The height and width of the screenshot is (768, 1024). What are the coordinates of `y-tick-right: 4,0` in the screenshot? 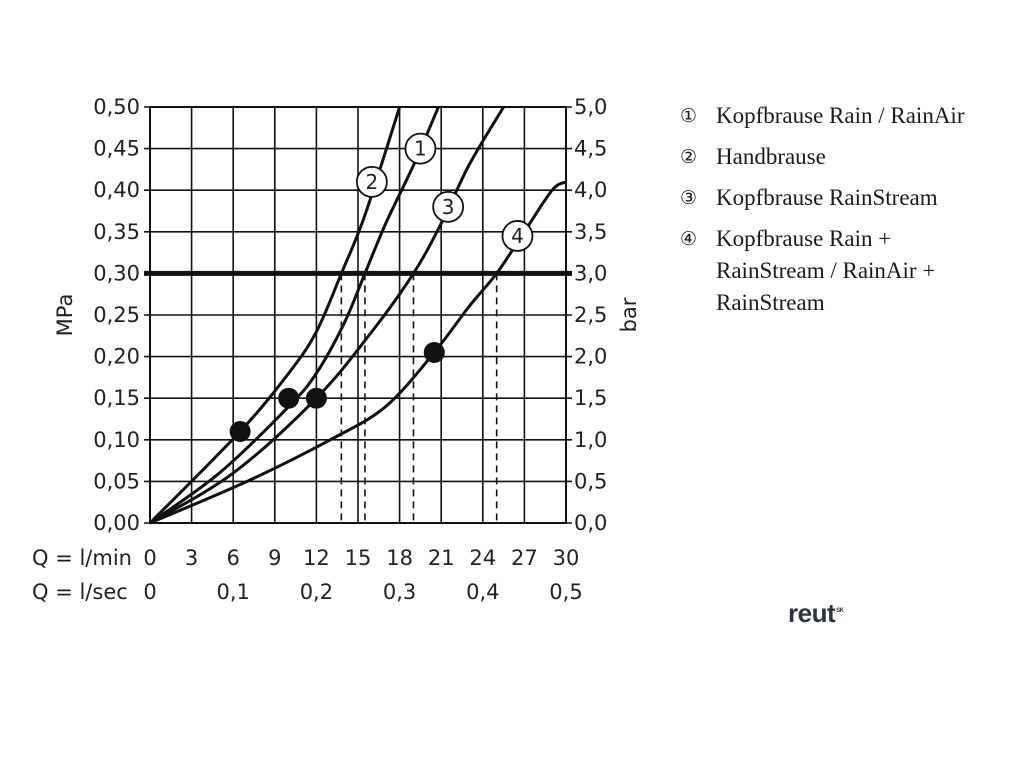 It's located at (590, 190).